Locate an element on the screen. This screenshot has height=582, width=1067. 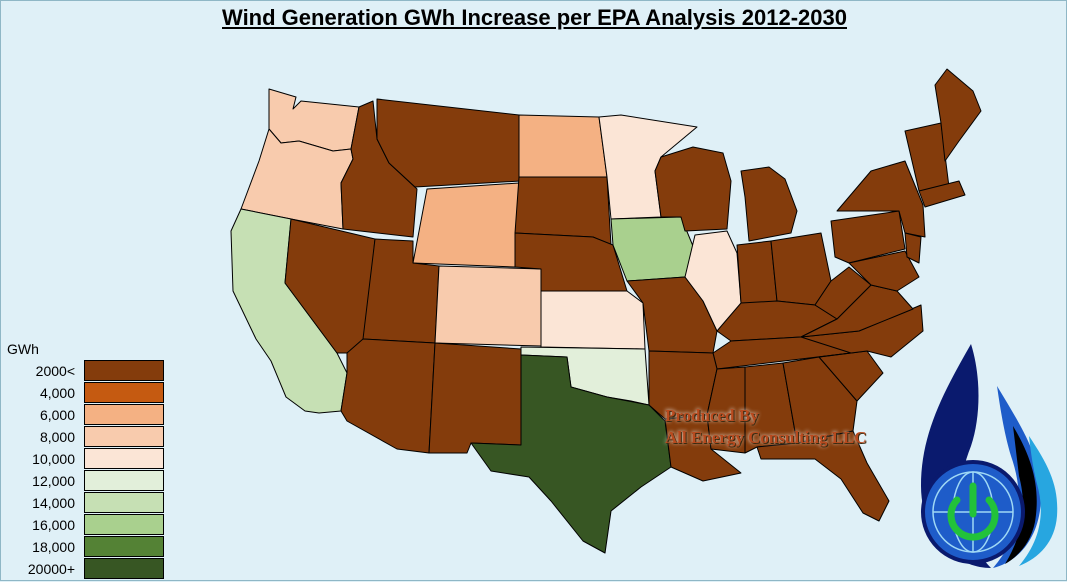
state-new-york is located at coordinates (881, 199).